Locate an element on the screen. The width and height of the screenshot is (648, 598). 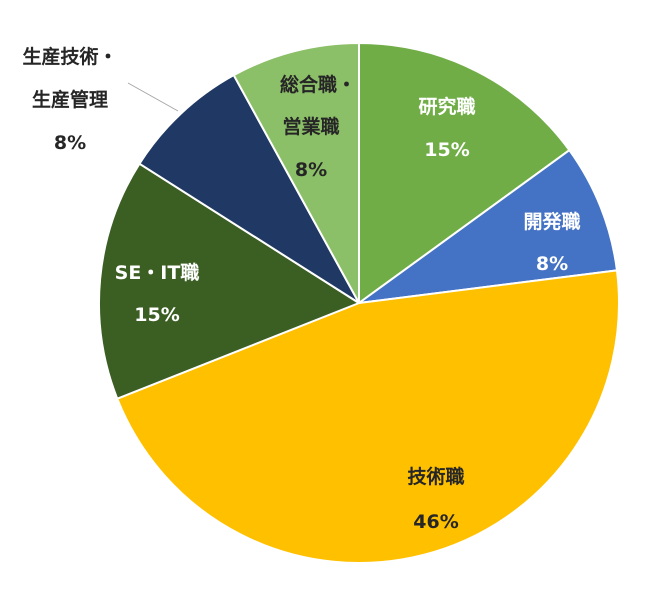
slice-label-kenkyu: 研究職 is located at coordinates (446, 106).